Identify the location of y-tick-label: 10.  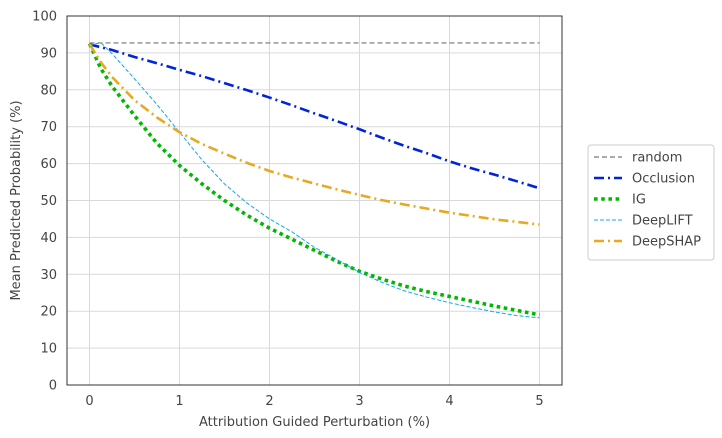
(48, 349).